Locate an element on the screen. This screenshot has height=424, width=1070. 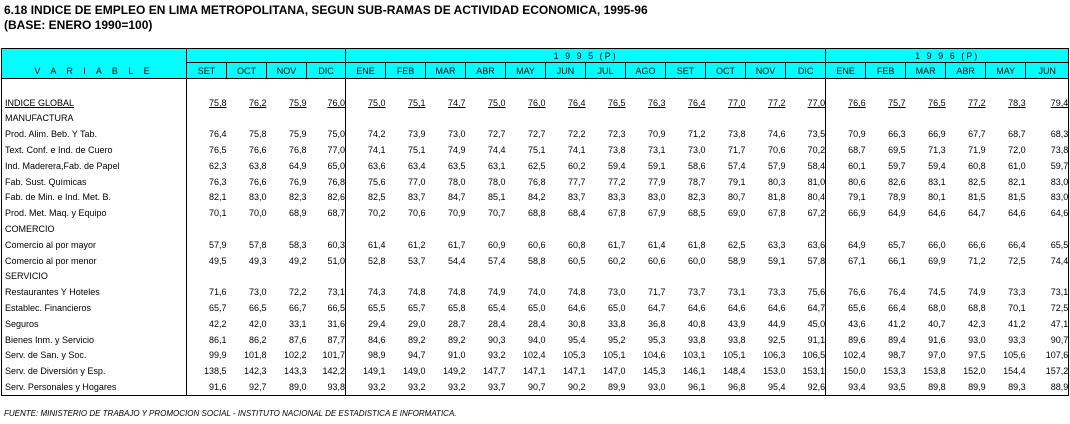
value-cell: 101,7 is located at coordinates (326, 355).